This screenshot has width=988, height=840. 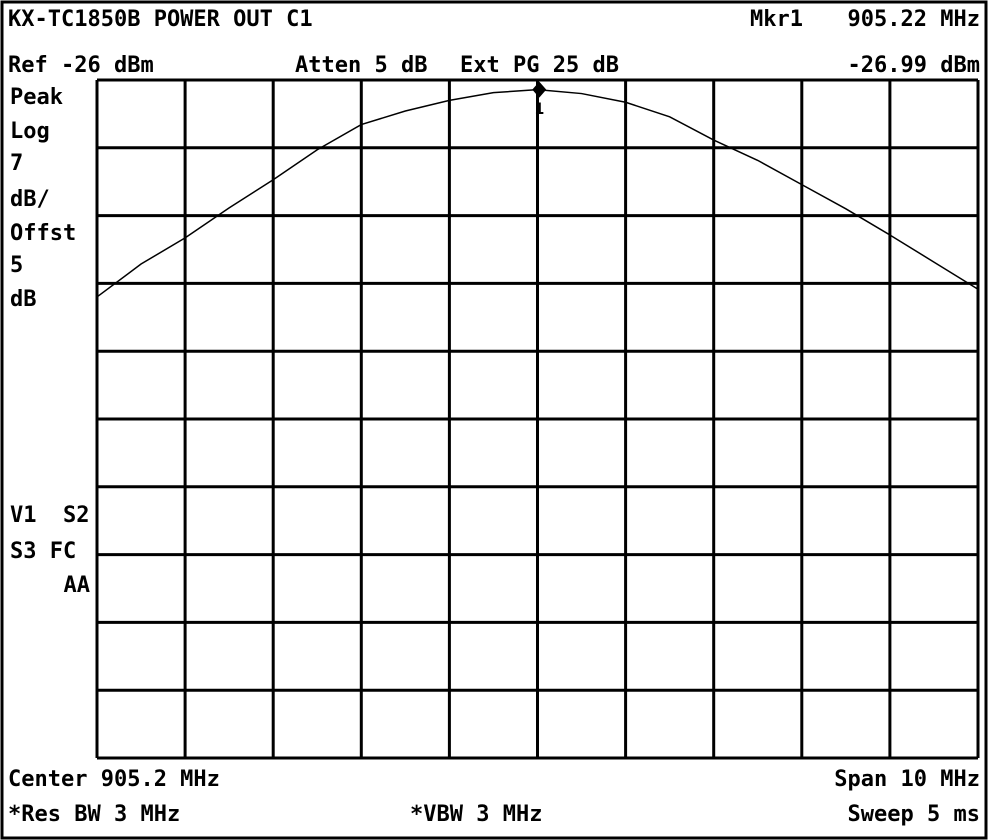 What do you see at coordinates (49, 515) in the screenshot?
I see `side-label: V1 S2` at bounding box center [49, 515].